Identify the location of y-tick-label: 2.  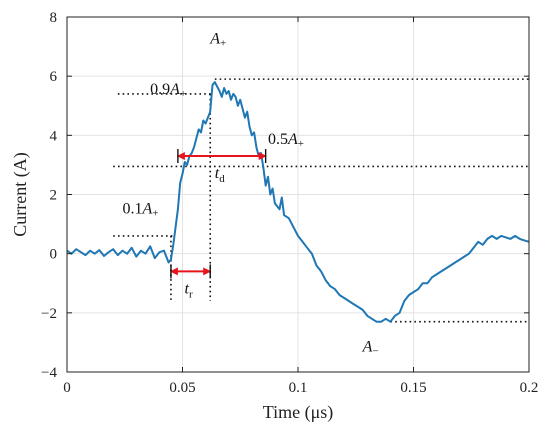
(54, 196).